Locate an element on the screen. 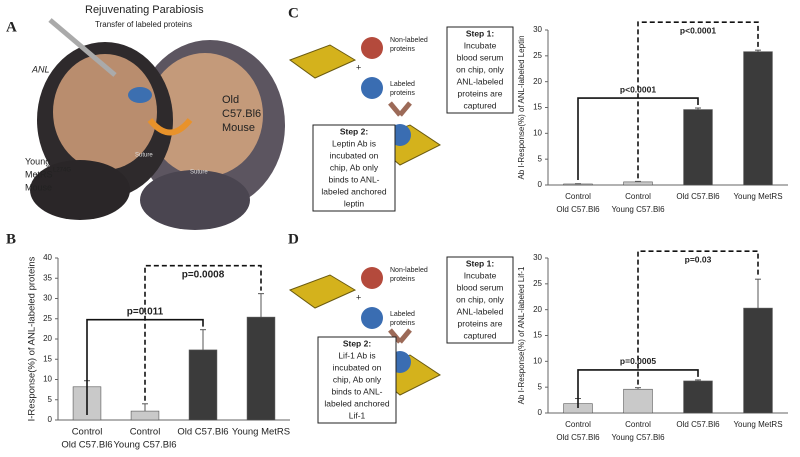 This screenshot has width=800, height=457. step1-box is located at coordinates (480, 300).